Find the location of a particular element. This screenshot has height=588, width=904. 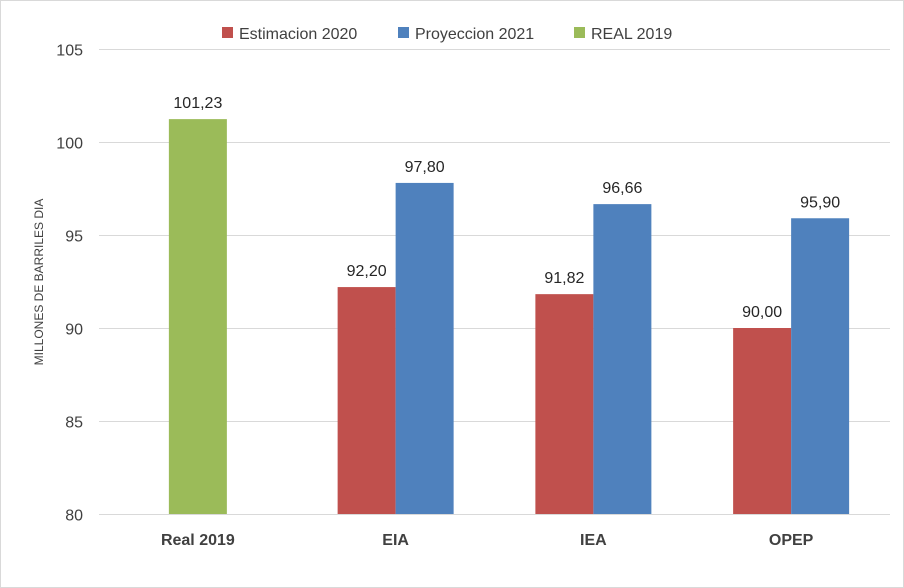

legend: Estimacion 2020 Proyeccion 2021 REAL 2019 is located at coordinates (447, 34).